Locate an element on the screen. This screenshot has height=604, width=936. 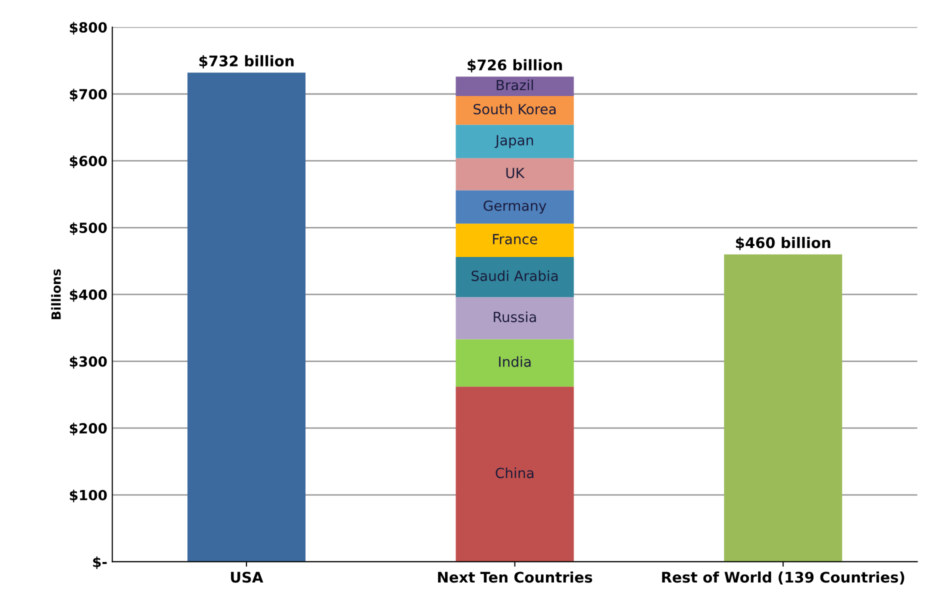
series-label: Brazil is located at coordinates (514, 85).